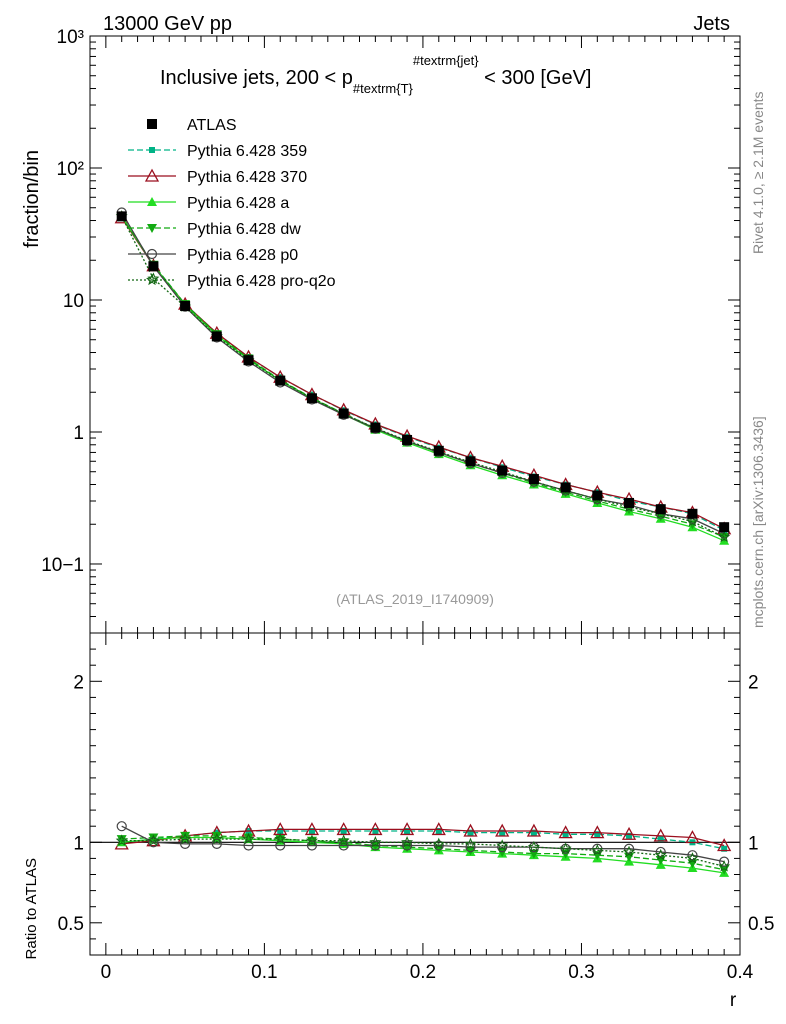 Image resolution: width=786 pixels, height=1024 pixels. What do you see at coordinates (247, 177) in the screenshot?
I see `legend-label: Pythia 6.428 370` at bounding box center [247, 177].